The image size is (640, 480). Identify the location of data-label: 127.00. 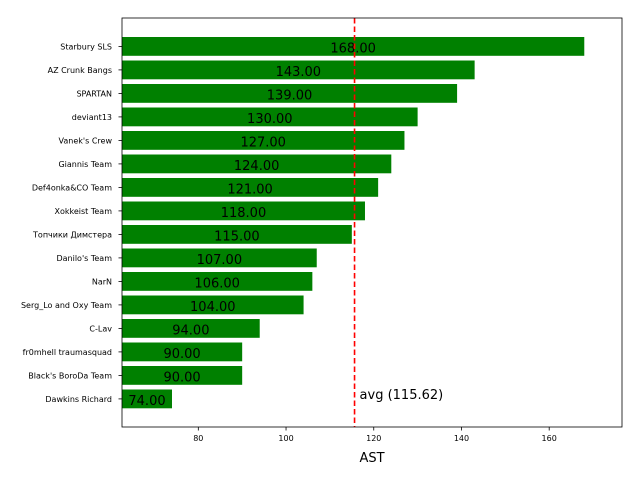
(263, 142).